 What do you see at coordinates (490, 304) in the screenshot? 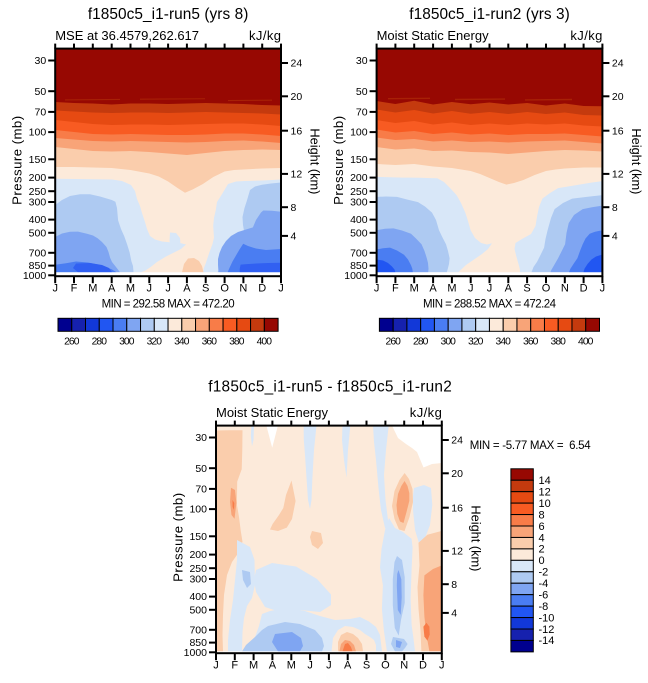
I see `svg-text: MIN = 288.52 MAX = 472.24` at bounding box center [490, 304].